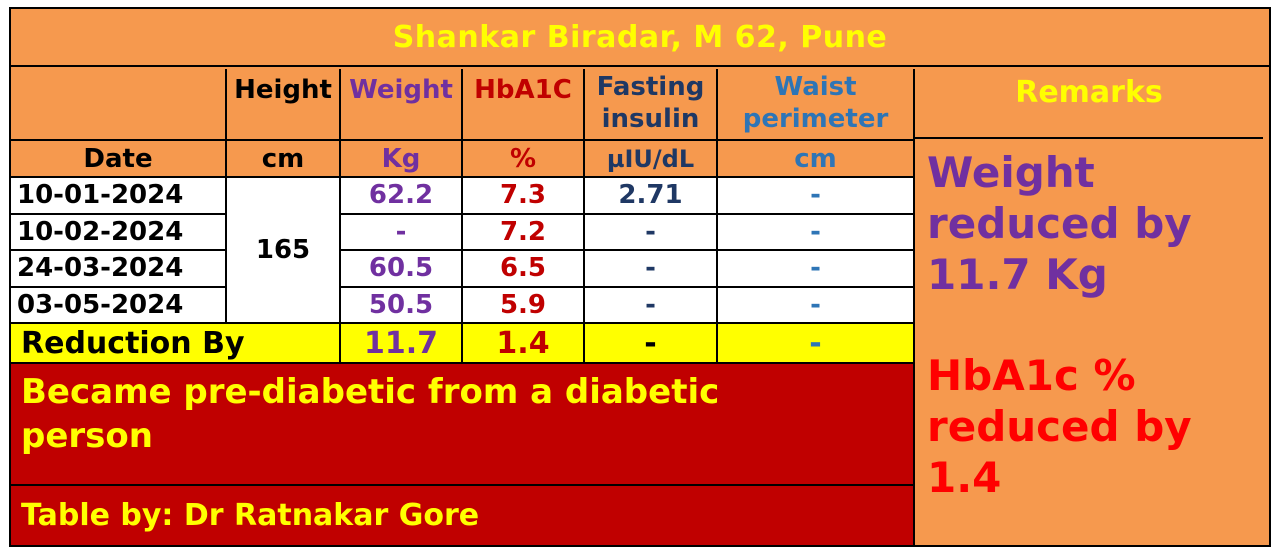  I want to click on header-waist: Waist perimeter, so click(814, 104).